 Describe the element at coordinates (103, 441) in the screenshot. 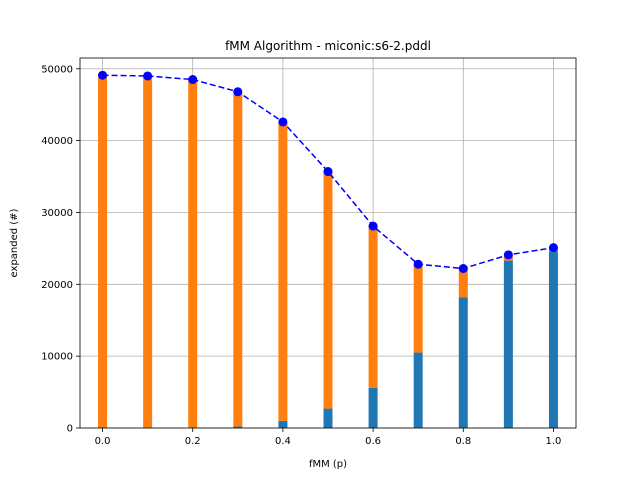

I see `x-tick-label-0: 0.0` at that location.